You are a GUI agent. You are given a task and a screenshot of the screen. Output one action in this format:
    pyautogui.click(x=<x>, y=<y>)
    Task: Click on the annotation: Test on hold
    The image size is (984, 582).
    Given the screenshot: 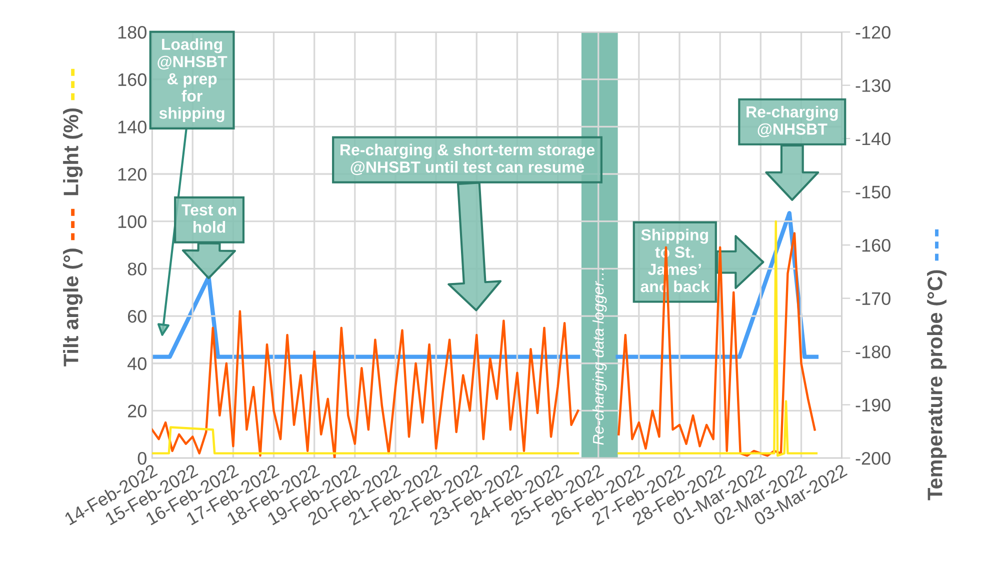 What is the action you would take?
    pyautogui.click(x=209, y=218)
    